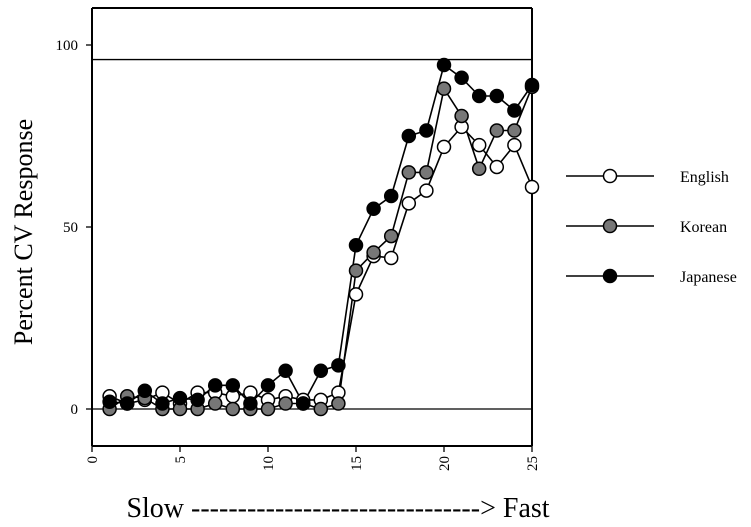 This screenshot has height=527, width=751. I want to click on legend-marker-english, so click(610, 176).